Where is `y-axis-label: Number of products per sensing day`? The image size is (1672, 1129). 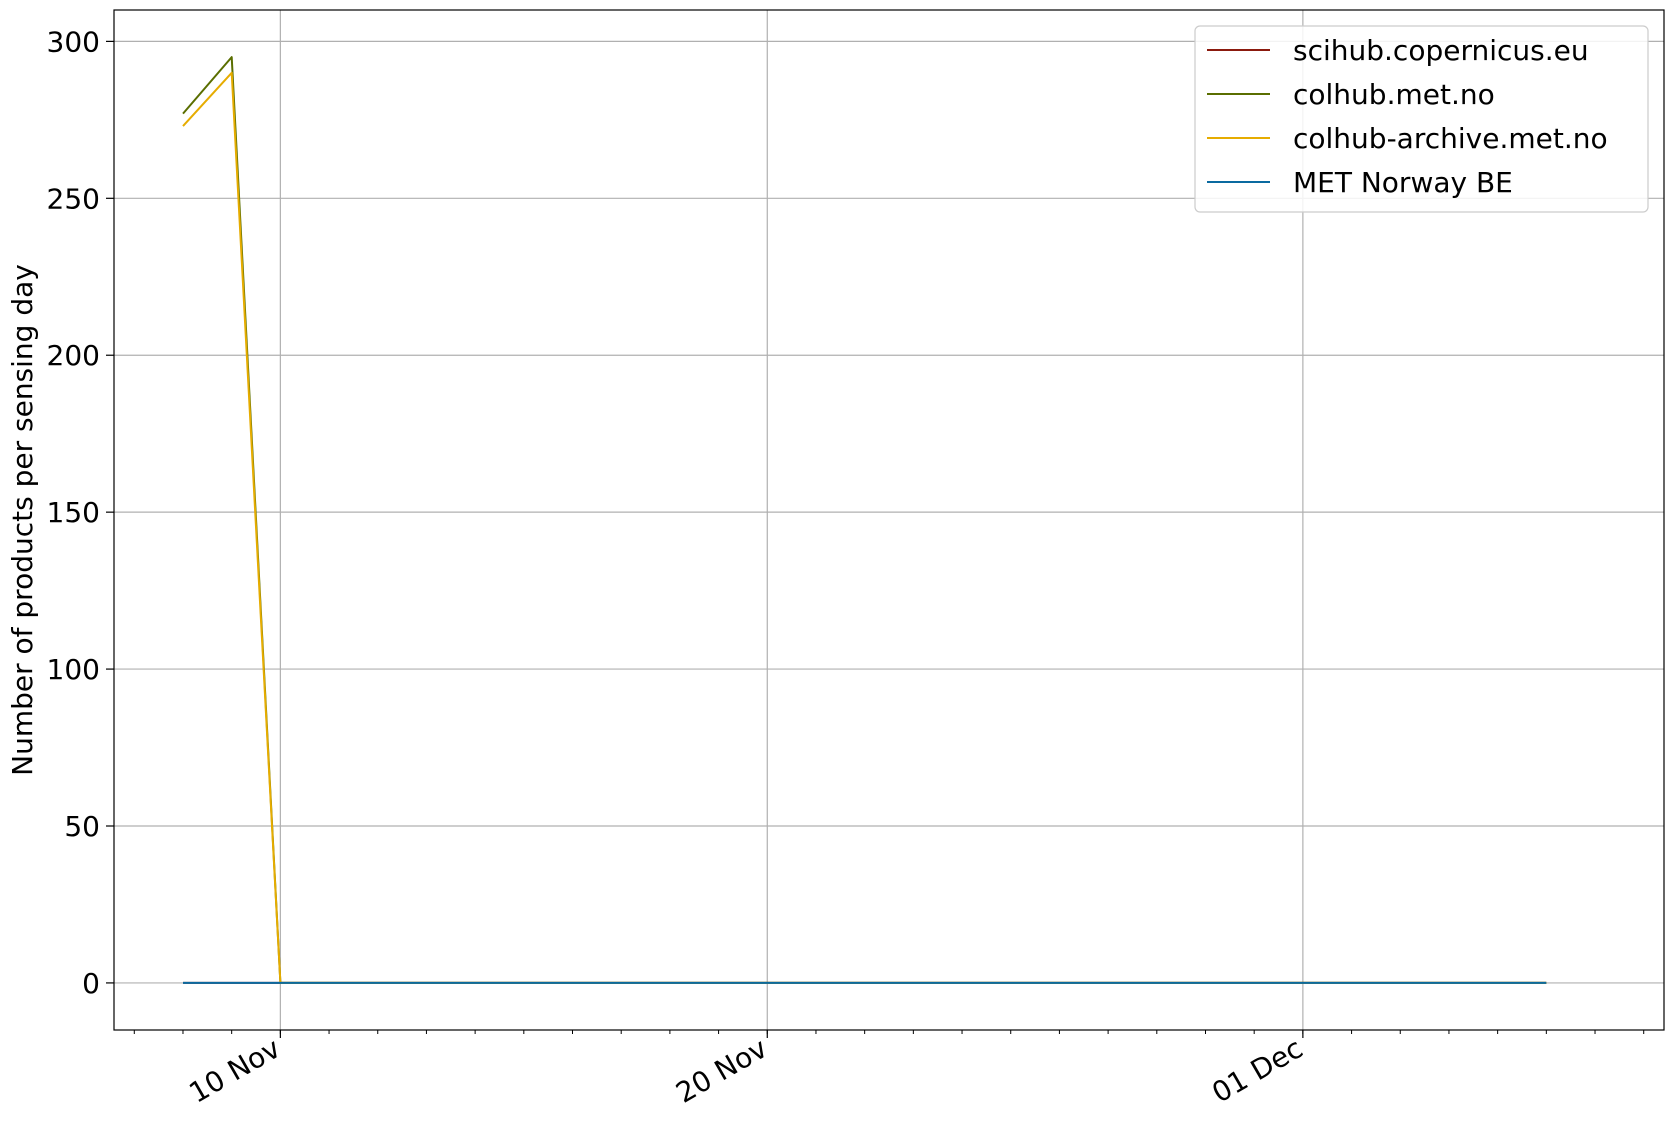
y-axis-label: Number of products per sensing day is located at coordinates (22, 520).